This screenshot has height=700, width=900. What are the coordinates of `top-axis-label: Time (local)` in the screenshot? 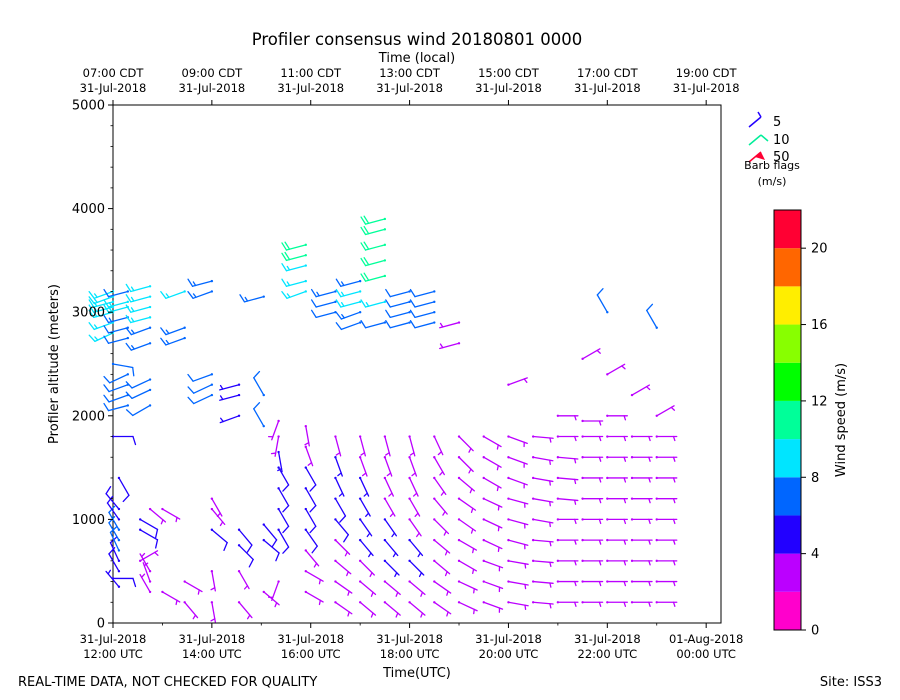 It's located at (416, 58).